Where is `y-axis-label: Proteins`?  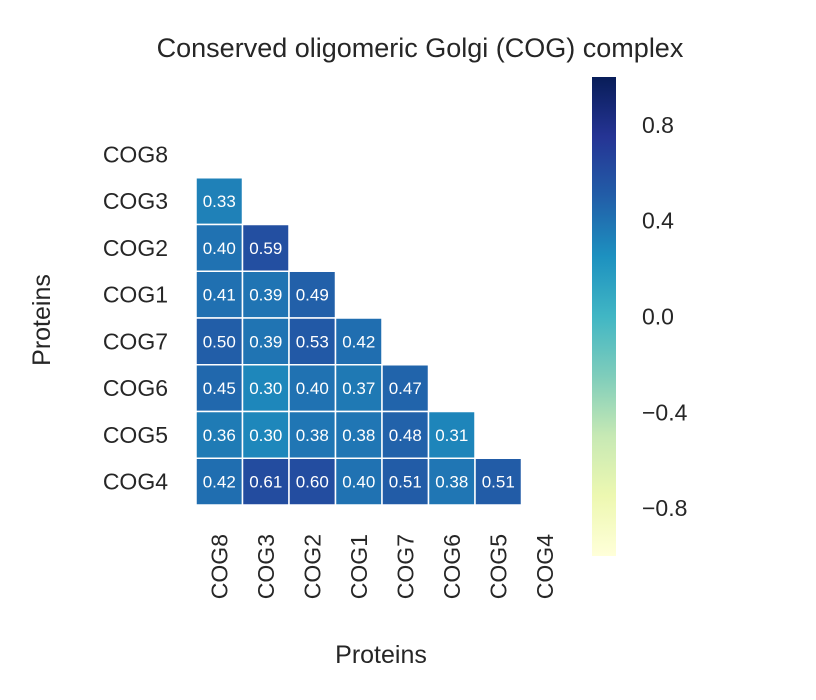
y-axis-label: Proteins is located at coordinates (42, 320).